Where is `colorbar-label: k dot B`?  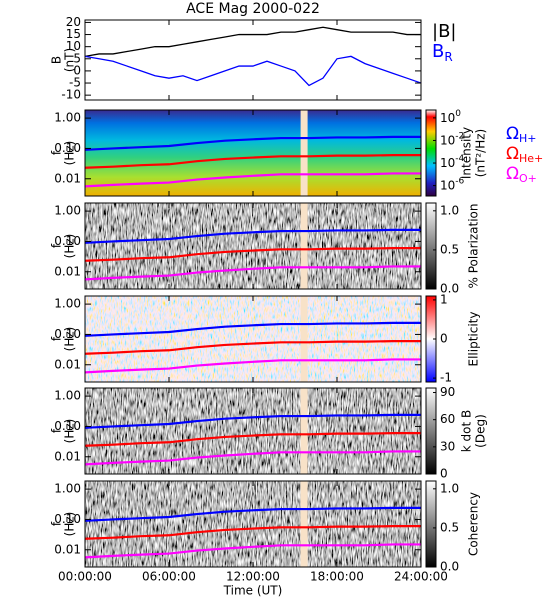
colorbar-label: k dot B is located at coordinates (467, 431).